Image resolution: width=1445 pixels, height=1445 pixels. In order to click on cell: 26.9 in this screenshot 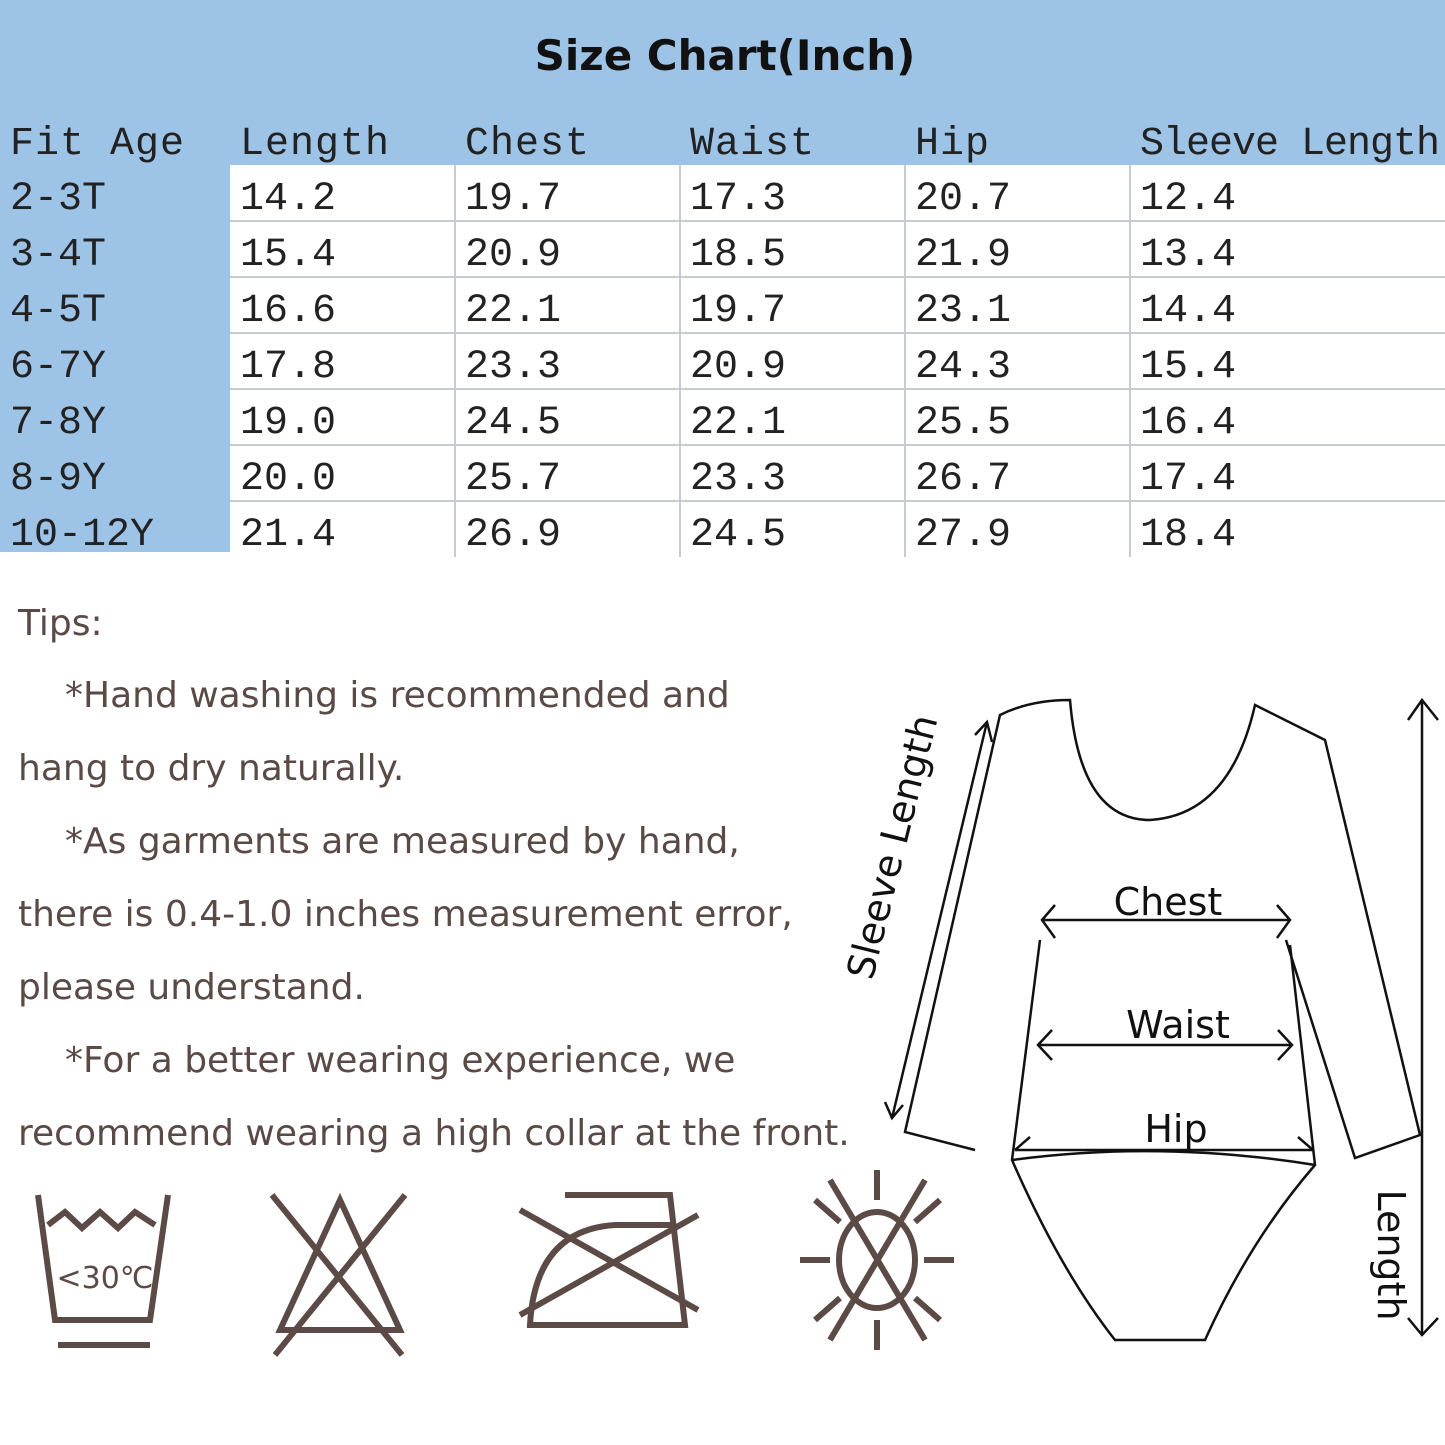, I will do `click(513, 535)`.